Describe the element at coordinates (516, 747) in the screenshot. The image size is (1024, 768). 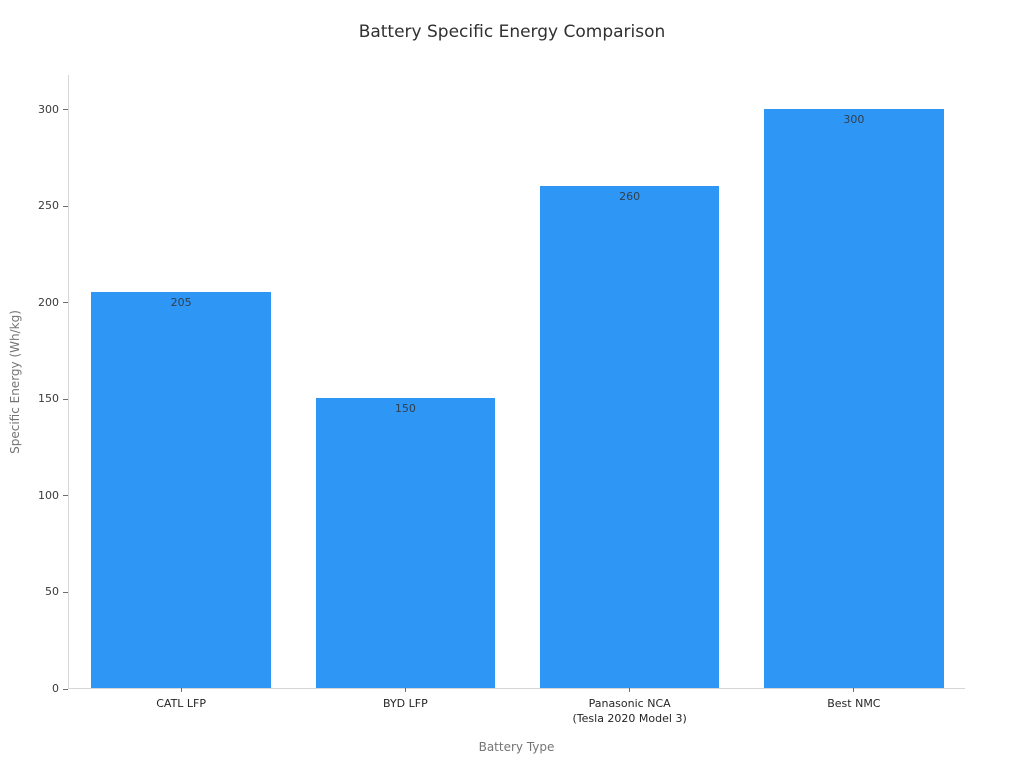
I see `x-axis-title: Battery Type` at that location.